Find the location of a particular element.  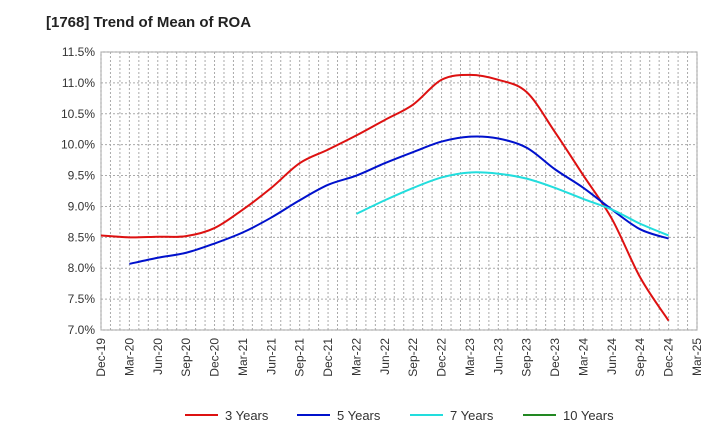

x-tick-label: Mar-25 is located at coordinates (697, 357).